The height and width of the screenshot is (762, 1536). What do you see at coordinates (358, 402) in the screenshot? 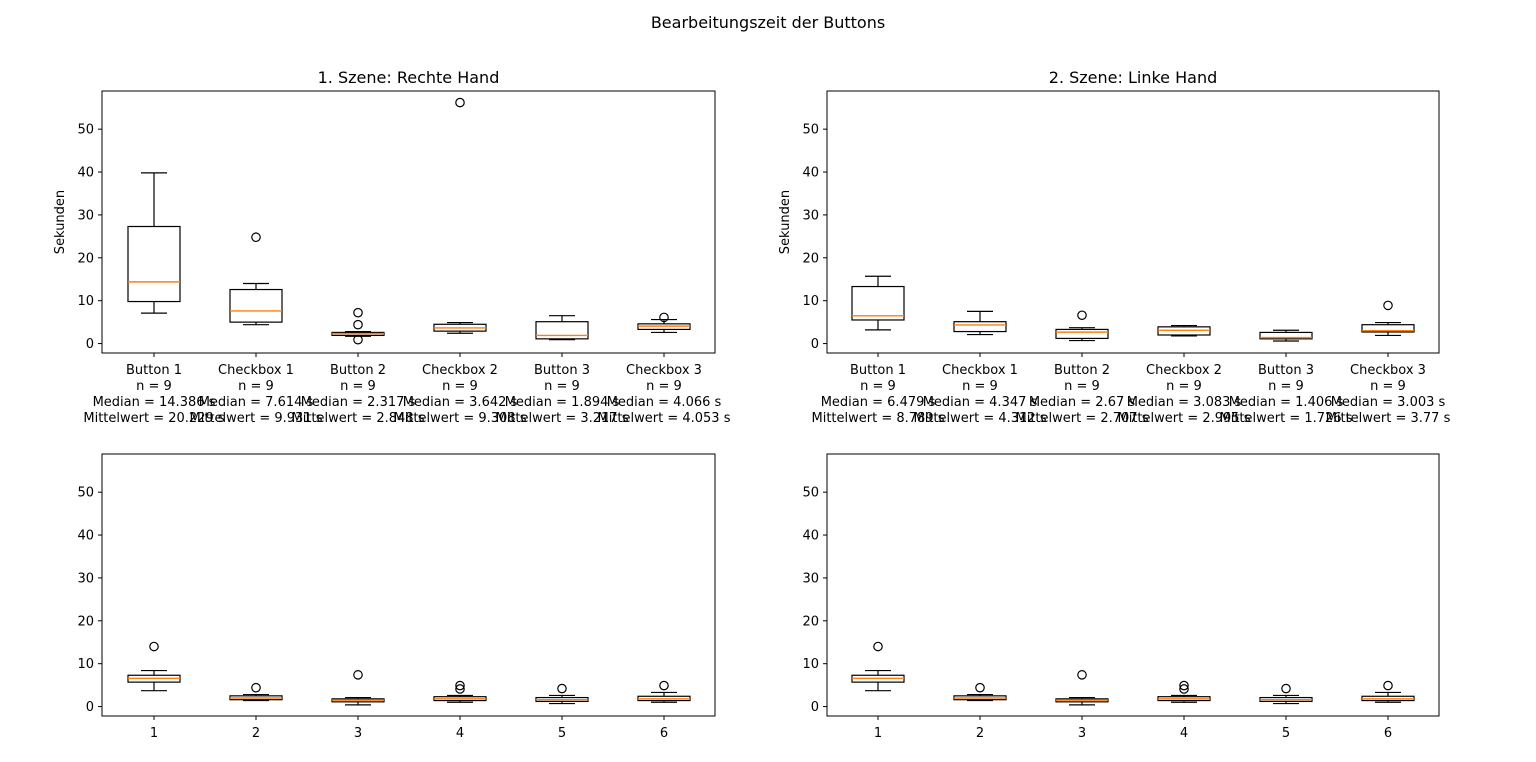
I see `x-tick-label: Median = 2.317 s` at bounding box center [358, 402].